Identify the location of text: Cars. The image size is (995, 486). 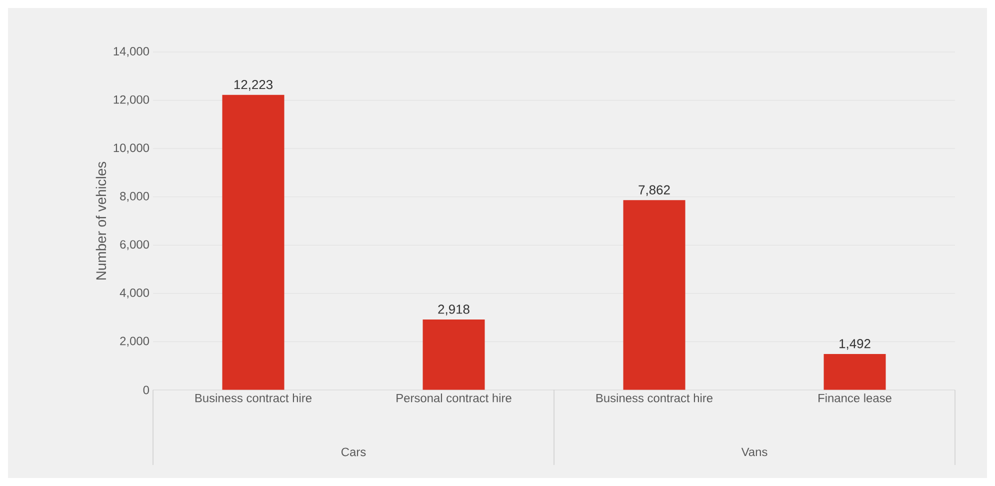
(354, 452).